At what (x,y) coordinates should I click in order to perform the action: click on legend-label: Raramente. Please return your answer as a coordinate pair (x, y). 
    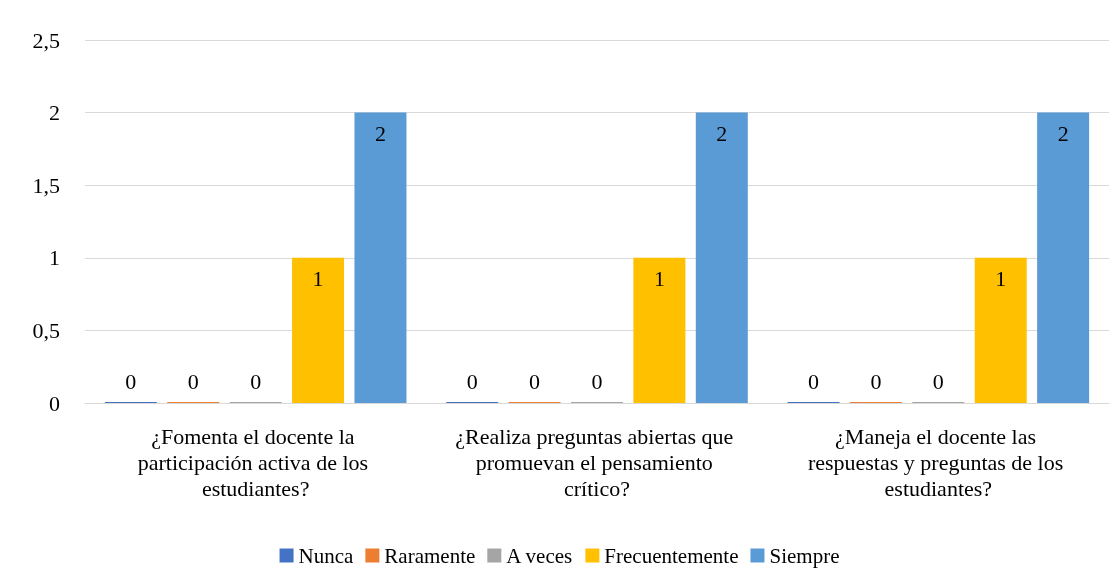
    Looking at the image, I should click on (430, 555).